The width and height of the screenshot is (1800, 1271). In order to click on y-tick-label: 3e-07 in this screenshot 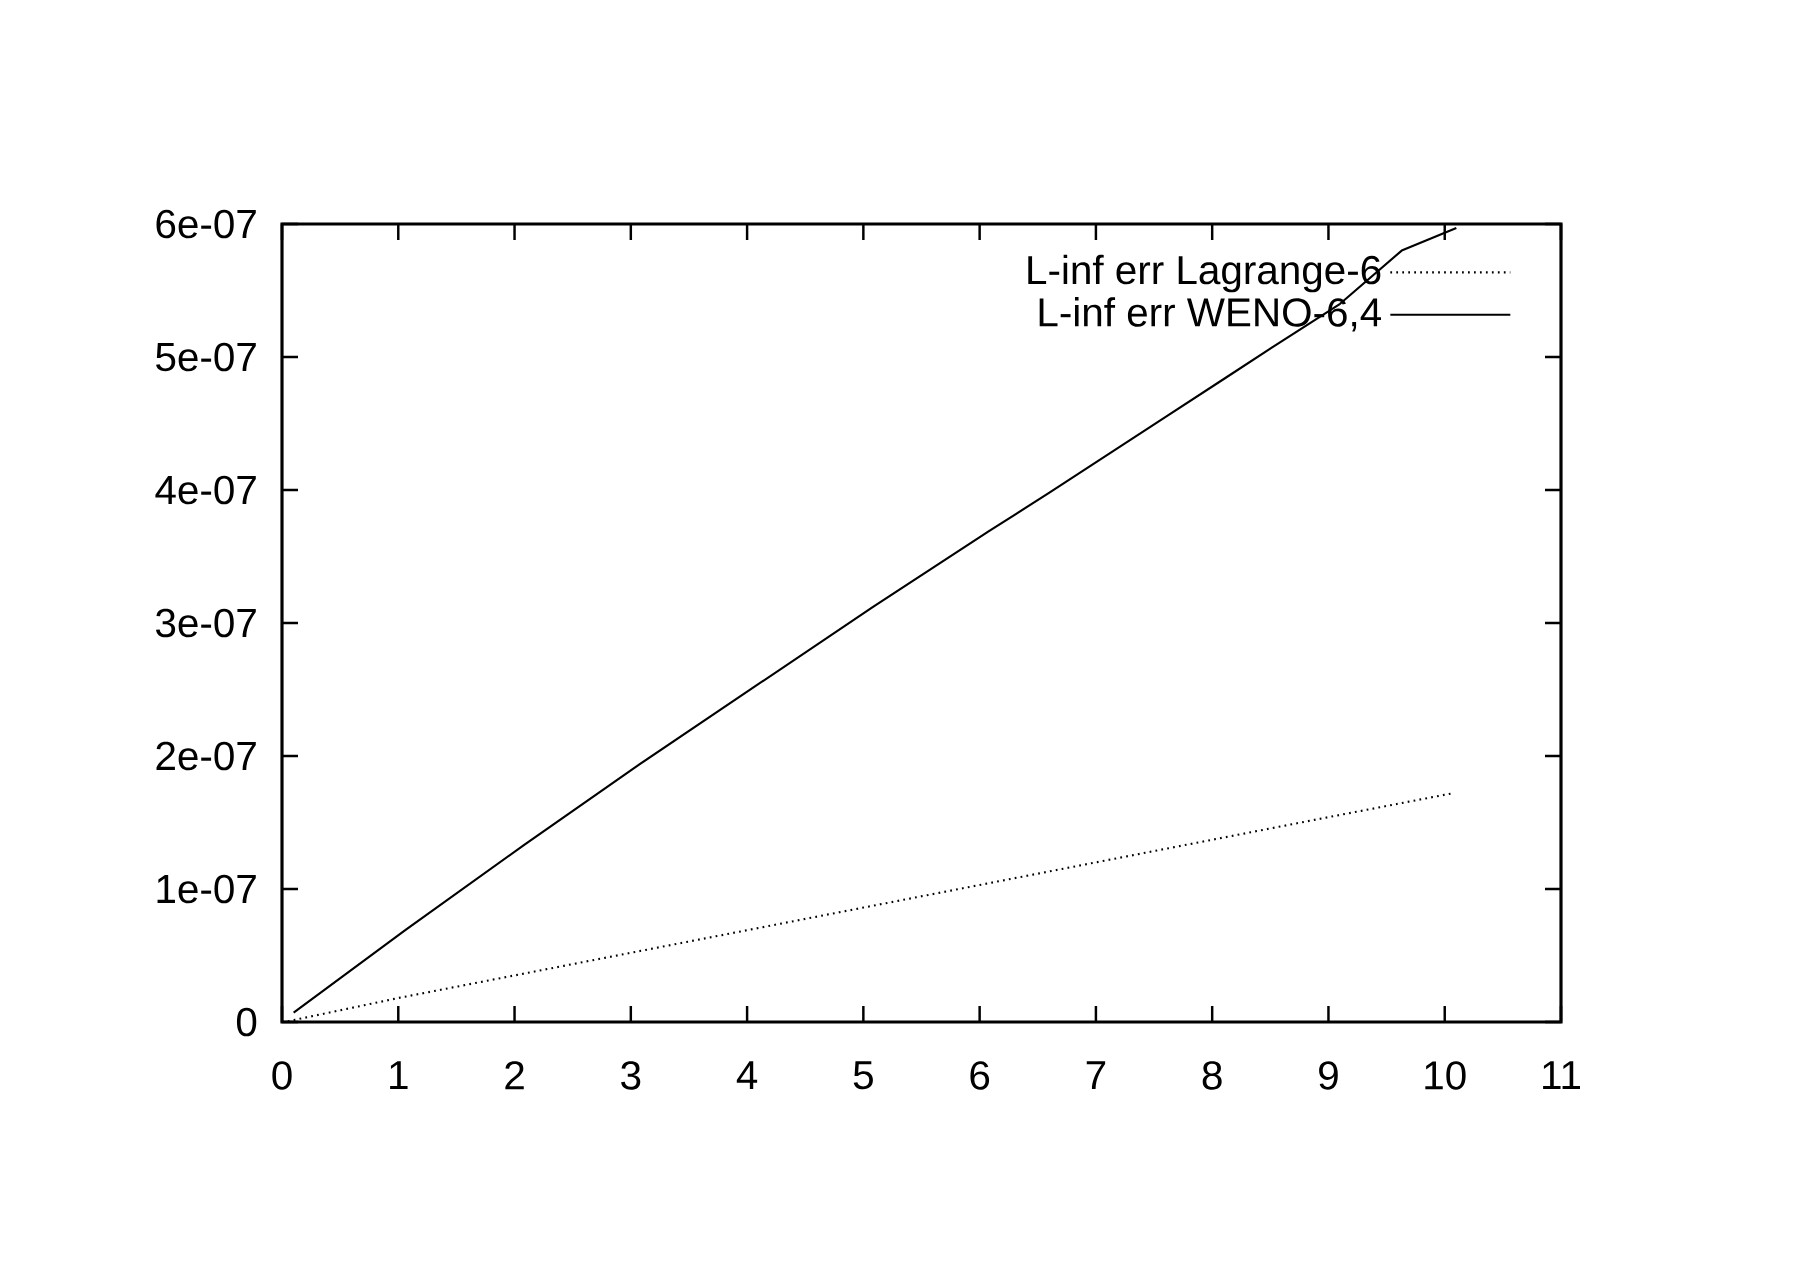, I will do `click(206, 623)`.